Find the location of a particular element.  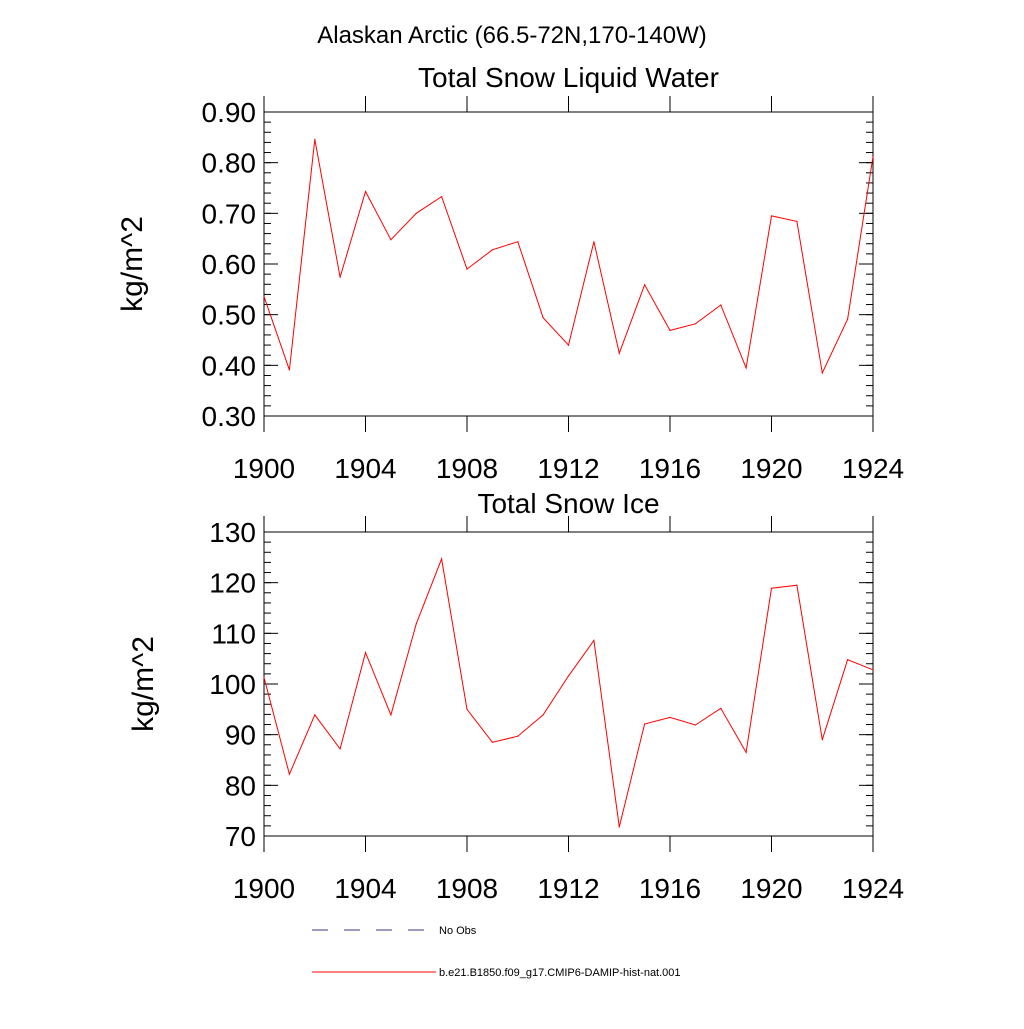

chart-1-y-tick-label: 100 is located at coordinates (232, 684).